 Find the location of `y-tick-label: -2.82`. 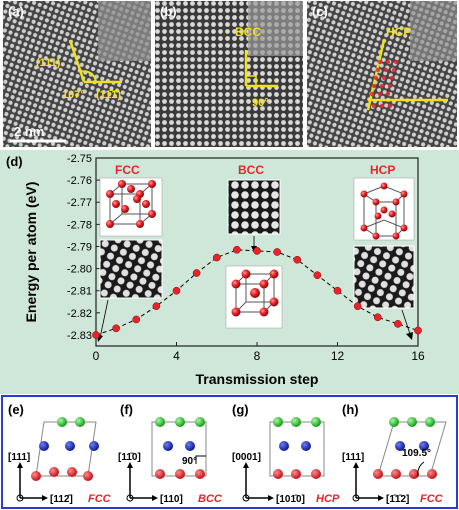

y-tick-label: -2.82 is located at coordinates (79, 314).